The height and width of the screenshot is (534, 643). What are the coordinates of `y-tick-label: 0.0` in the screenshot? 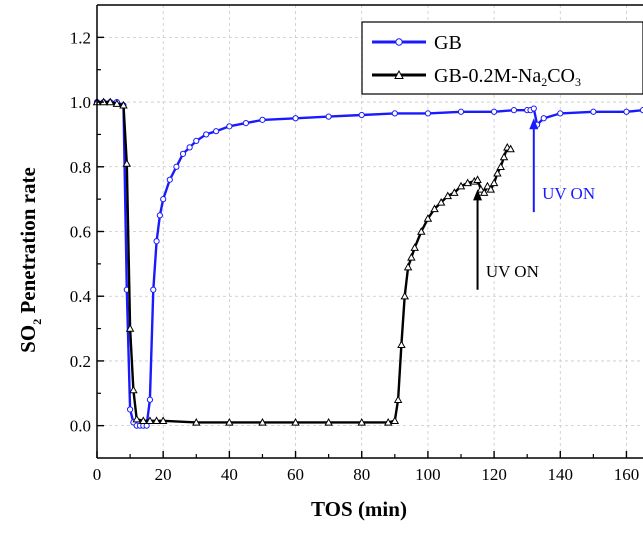 It's located at (80, 426).